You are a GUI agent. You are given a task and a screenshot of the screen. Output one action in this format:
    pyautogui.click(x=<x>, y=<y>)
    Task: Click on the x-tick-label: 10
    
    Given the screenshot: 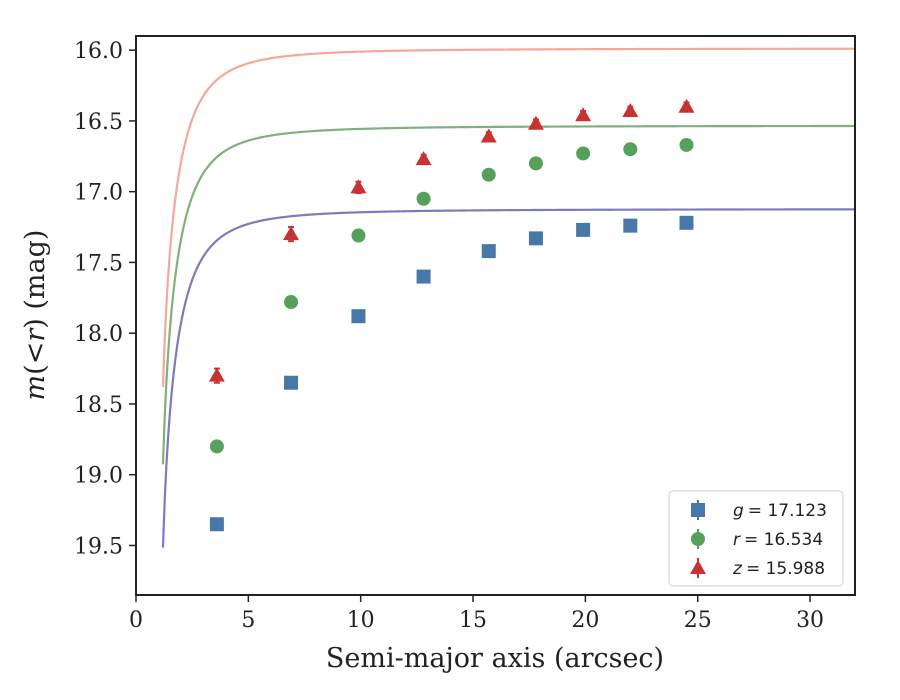 What is the action you would take?
    pyautogui.click(x=361, y=620)
    